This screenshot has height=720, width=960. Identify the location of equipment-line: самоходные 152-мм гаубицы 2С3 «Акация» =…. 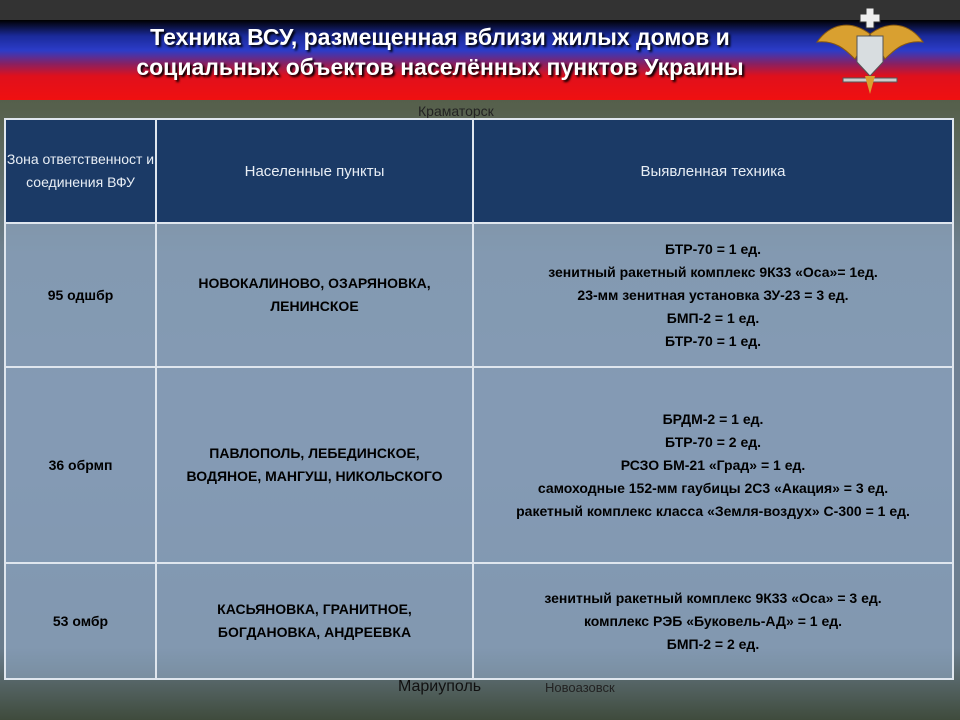
(713, 487).